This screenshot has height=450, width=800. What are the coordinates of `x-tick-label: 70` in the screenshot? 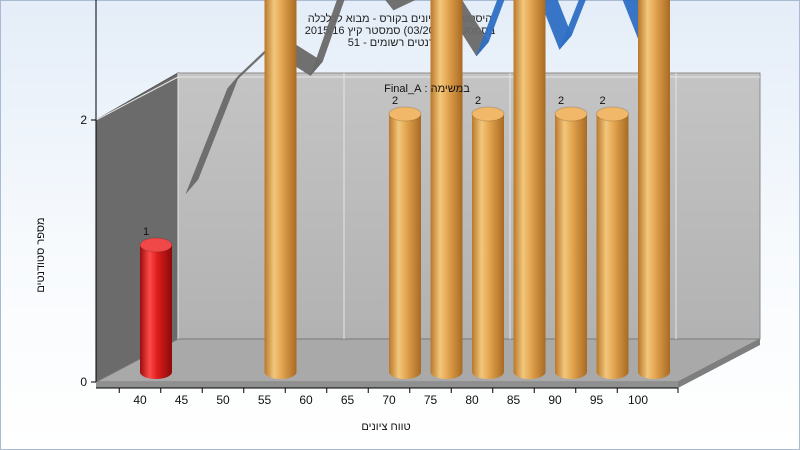 It's located at (389, 400).